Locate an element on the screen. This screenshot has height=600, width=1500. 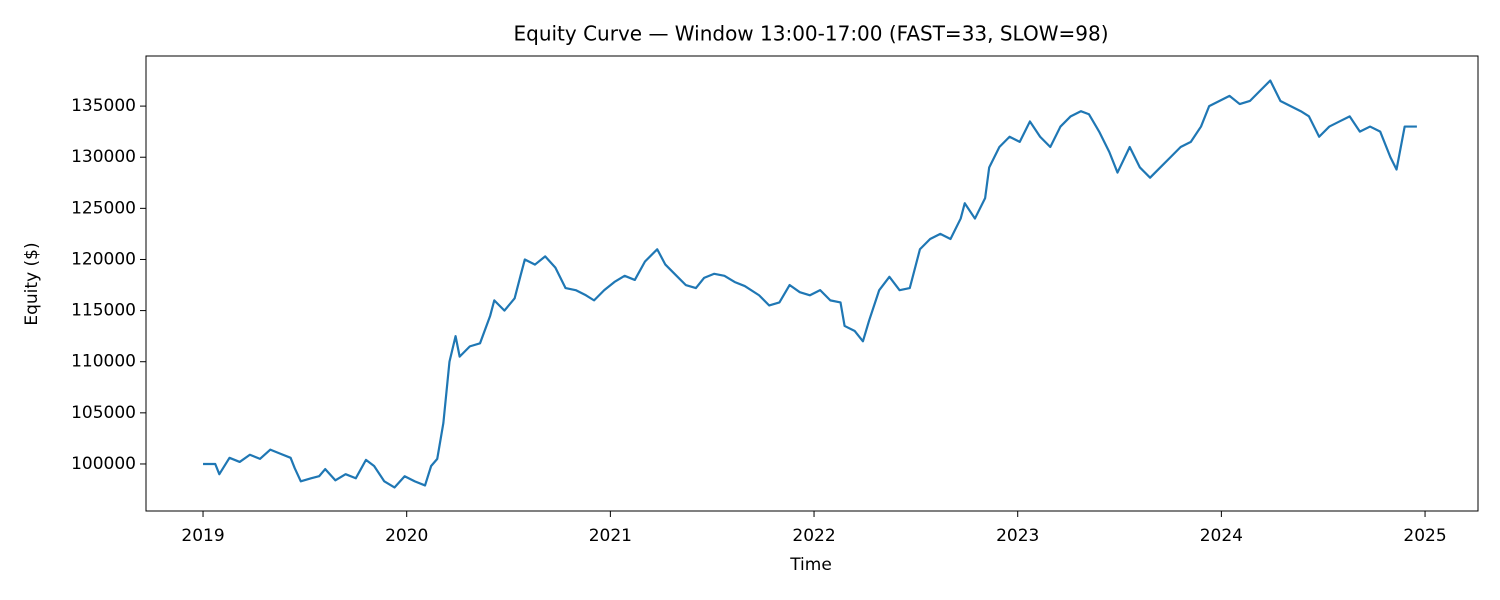
x-tick-label: 2021 is located at coordinates (610, 536).